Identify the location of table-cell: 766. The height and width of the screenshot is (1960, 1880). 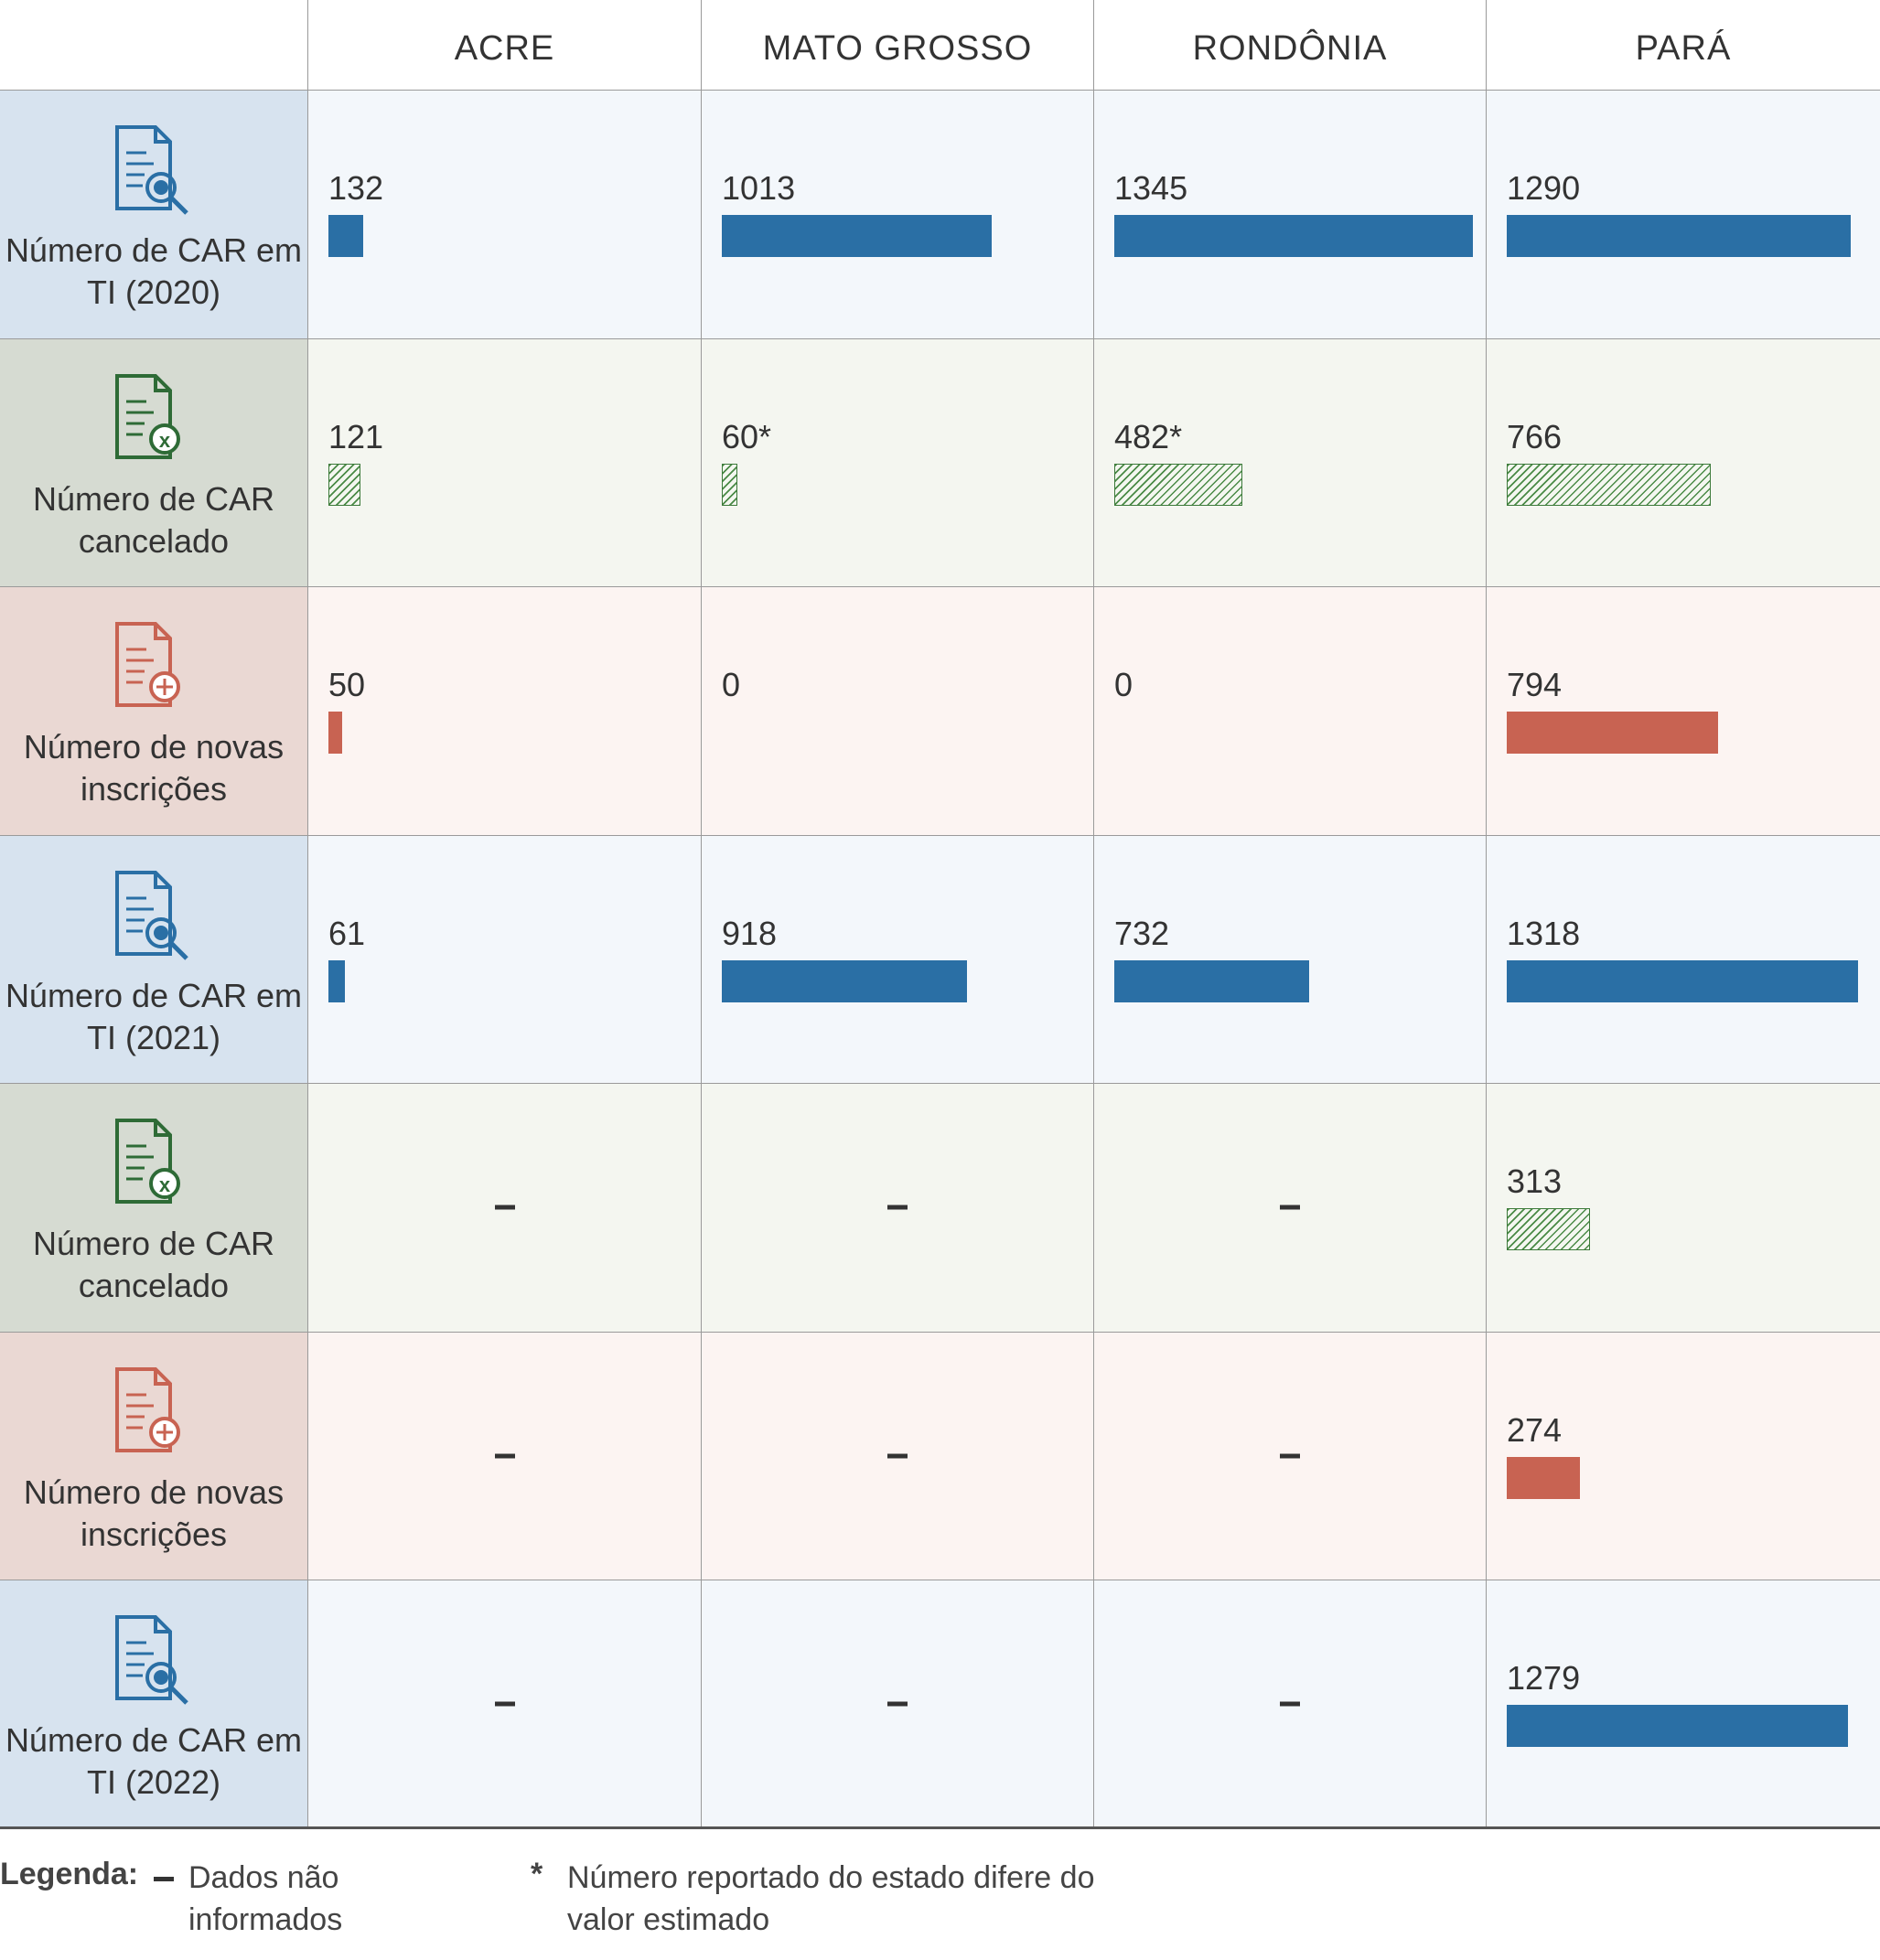
(1683, 461).